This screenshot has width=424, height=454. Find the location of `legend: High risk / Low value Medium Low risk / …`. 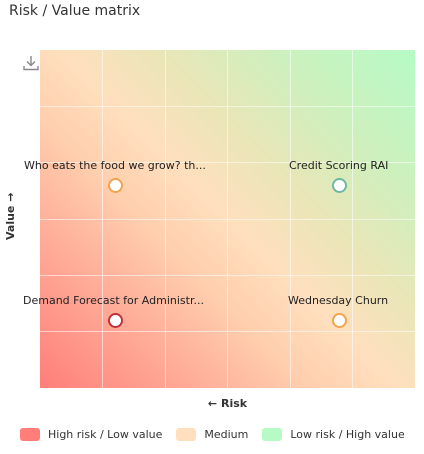

legend: High risk / Low value Medium Low risk / … is located at coordinates (219, 434).